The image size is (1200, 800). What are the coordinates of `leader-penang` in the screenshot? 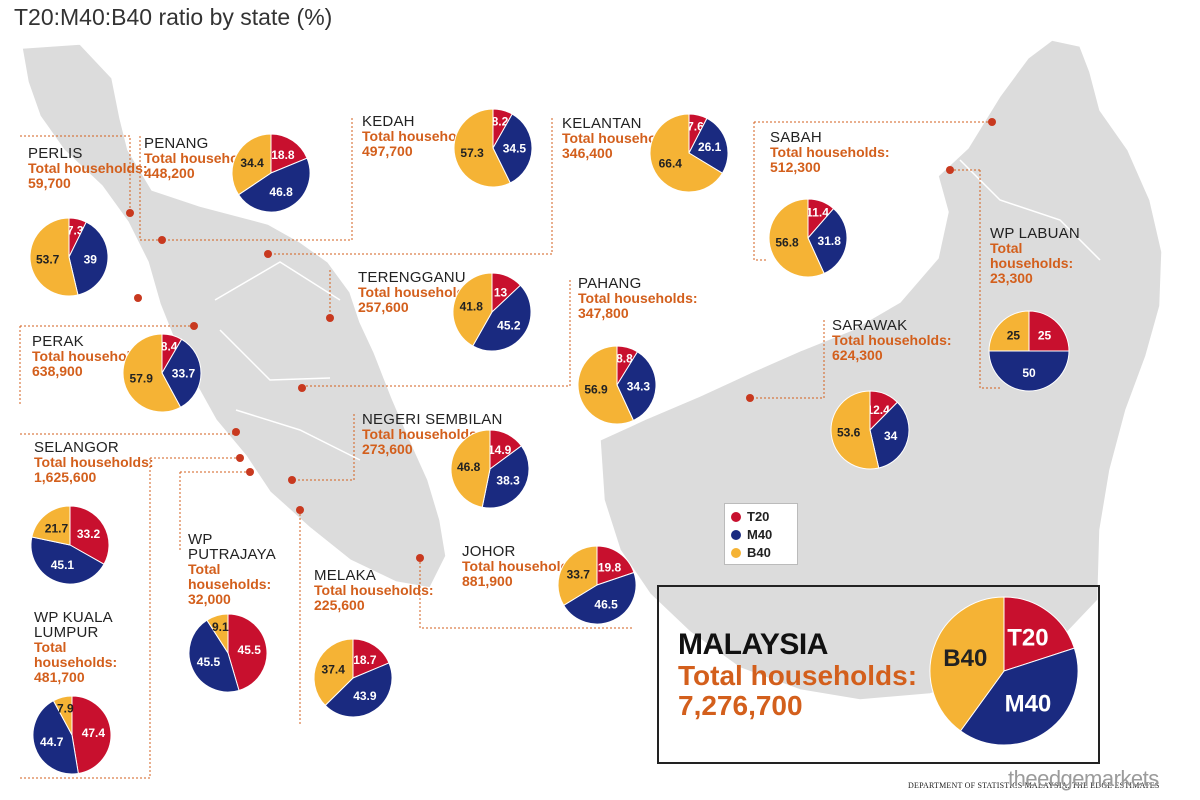 It's located at (150, 188).